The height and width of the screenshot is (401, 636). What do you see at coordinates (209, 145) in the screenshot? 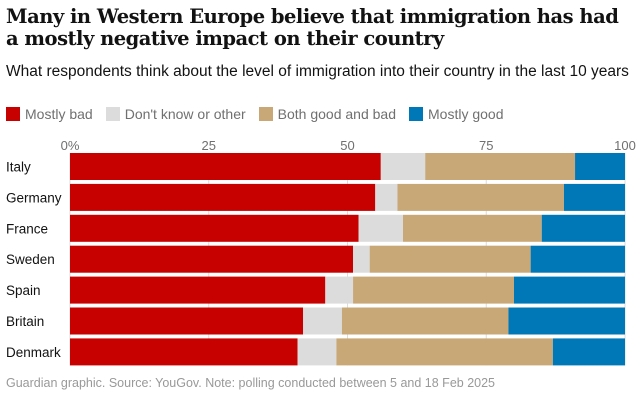
I see `x-tick-label: 25` at bounding box center [209, 145].